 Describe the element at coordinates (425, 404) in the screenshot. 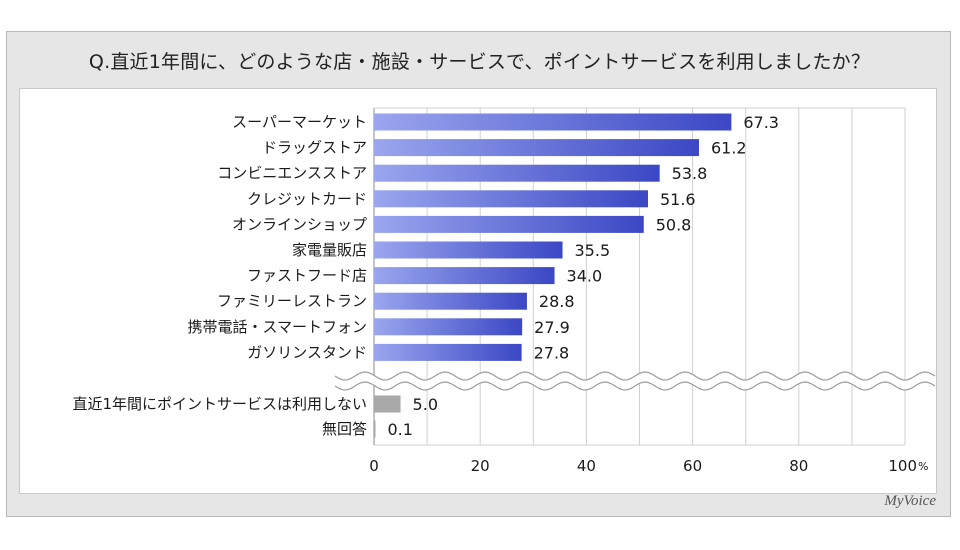

I see `data-label: 5.0` at that location.